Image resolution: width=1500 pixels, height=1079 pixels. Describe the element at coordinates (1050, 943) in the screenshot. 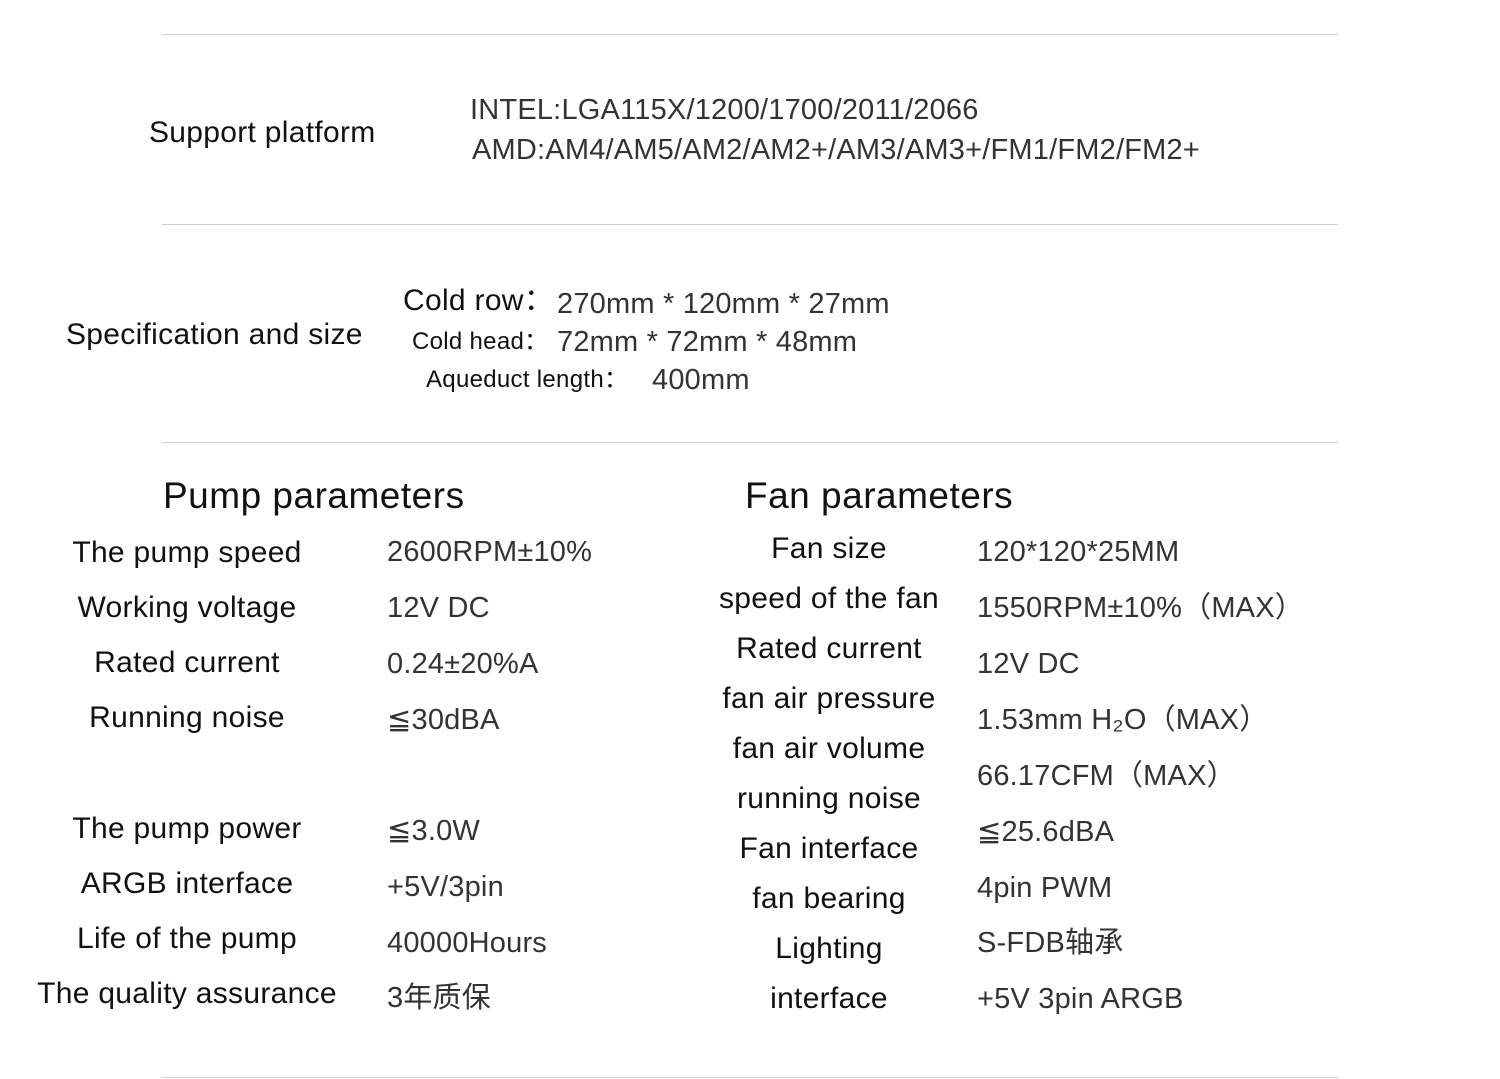

I see `fan-value: S-FDB轴承` at that location.